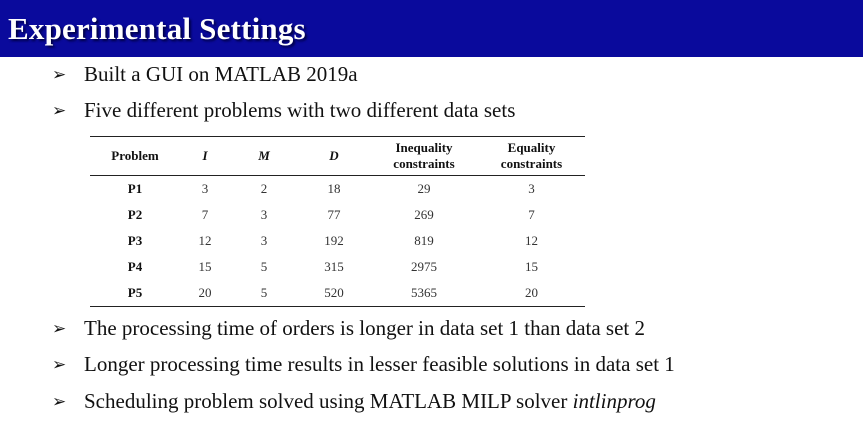 The image size is (863, 437). What do you see at coordinates (205, 214) in the screenshot?
I see `cell-i: 7` at bounding box center [205, 214].